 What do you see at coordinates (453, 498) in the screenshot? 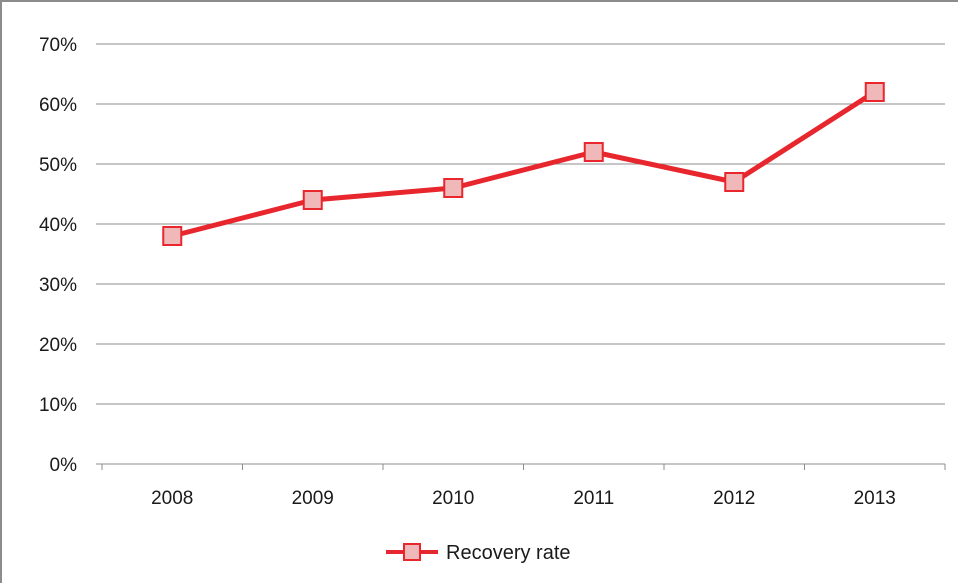
I see `x-tick-label: 2010` at bounding box center [453, 498].